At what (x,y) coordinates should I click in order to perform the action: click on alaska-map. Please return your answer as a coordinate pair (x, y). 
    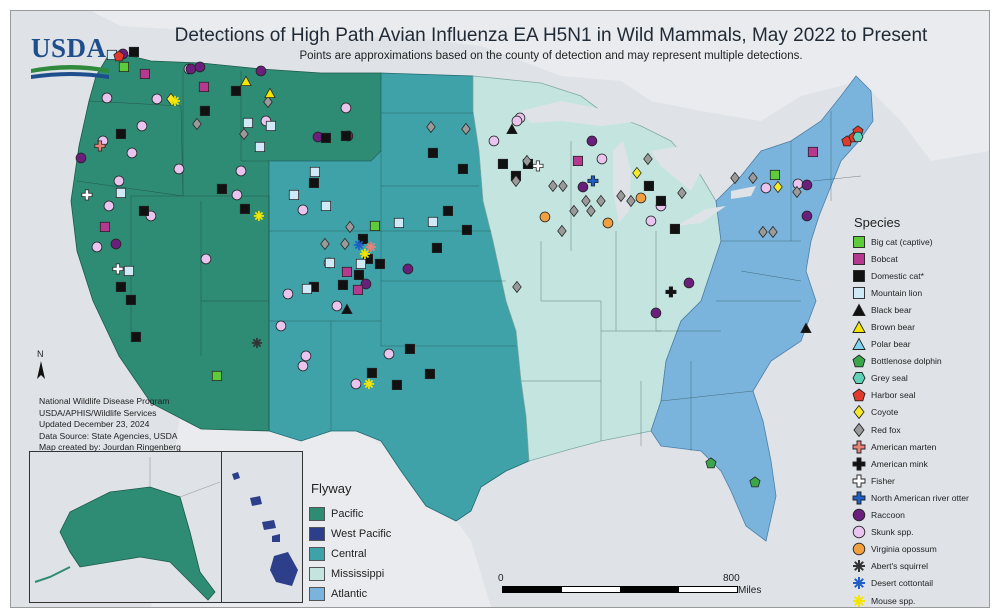
    Looking at the image, I should click on (127, 529).